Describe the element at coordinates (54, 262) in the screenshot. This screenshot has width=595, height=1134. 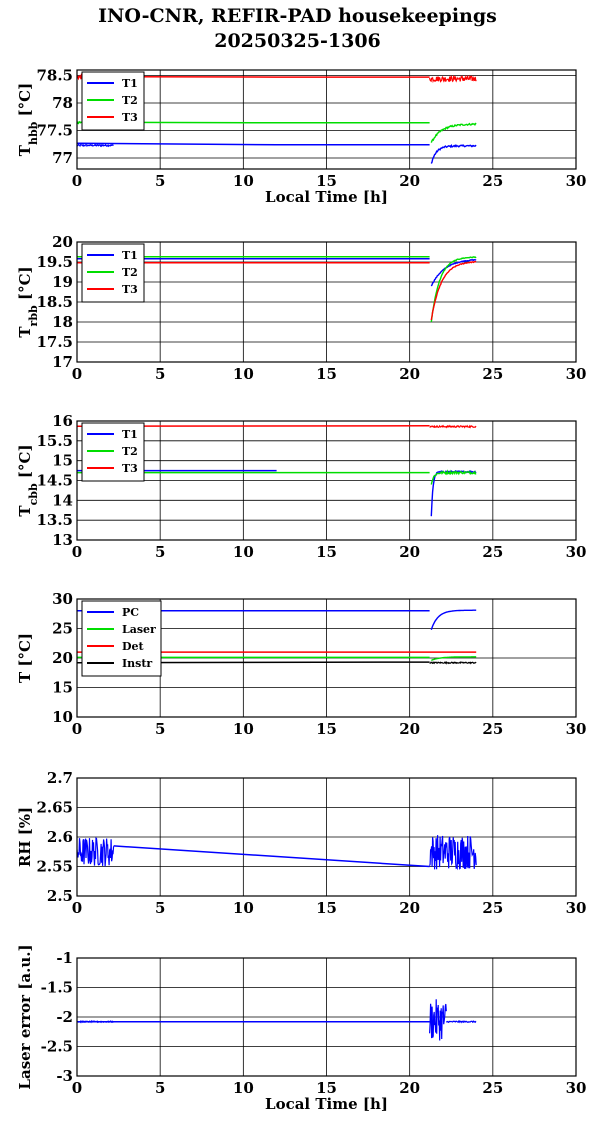
I see `y-tick-label: 19.5` at that location.